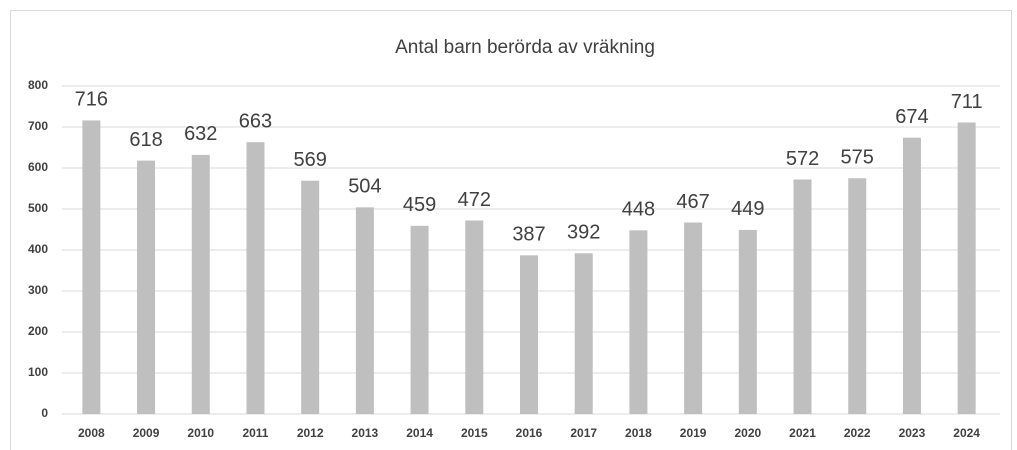 This screenshot has height=450, width=1017. I want to click on data-label: 449, so click(747, 209).